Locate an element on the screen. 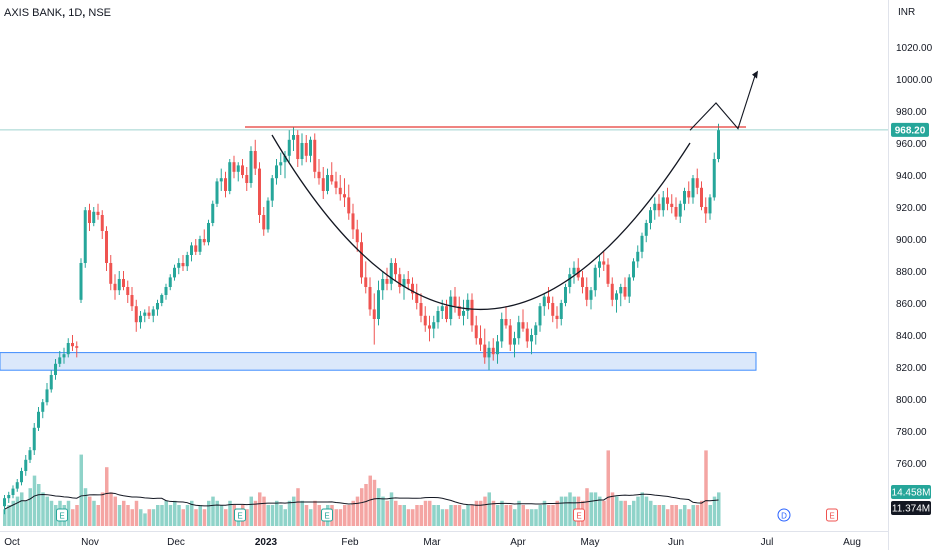 This screenshot has height=550, width=932. x-tick-label: Jul is located at coordinates (767, 542).